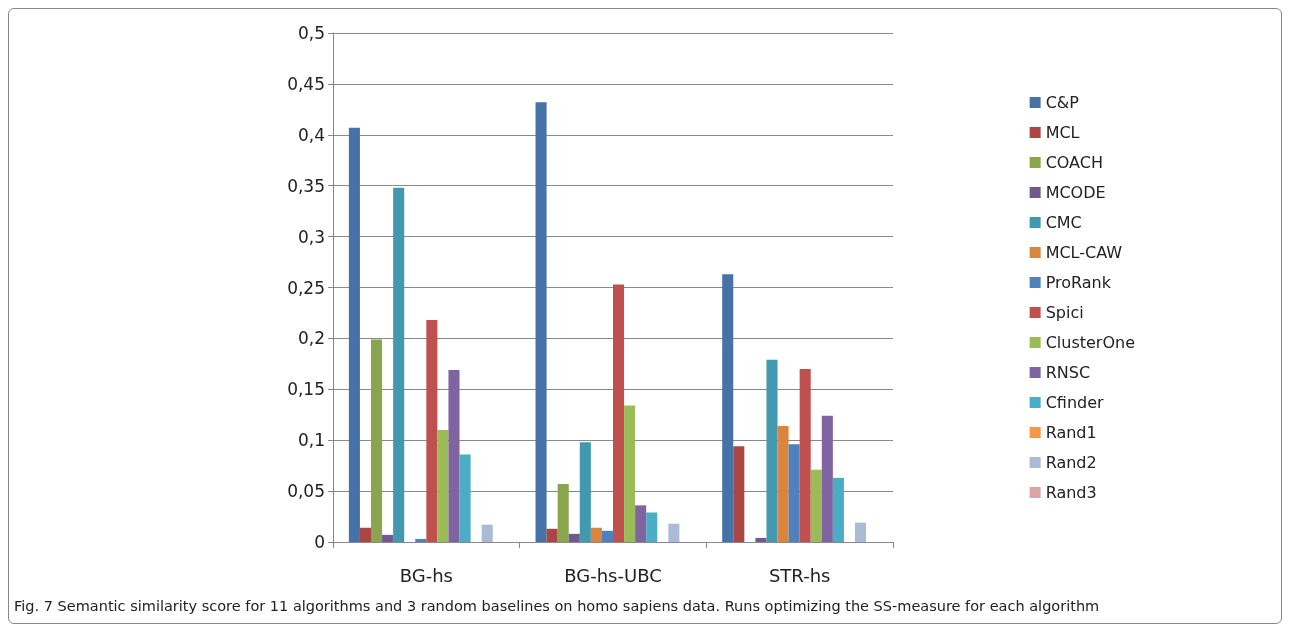 The width and height of the screenshot is (1290, 632). I want to click on y-tick-label: 0,25, so click(306, 287).